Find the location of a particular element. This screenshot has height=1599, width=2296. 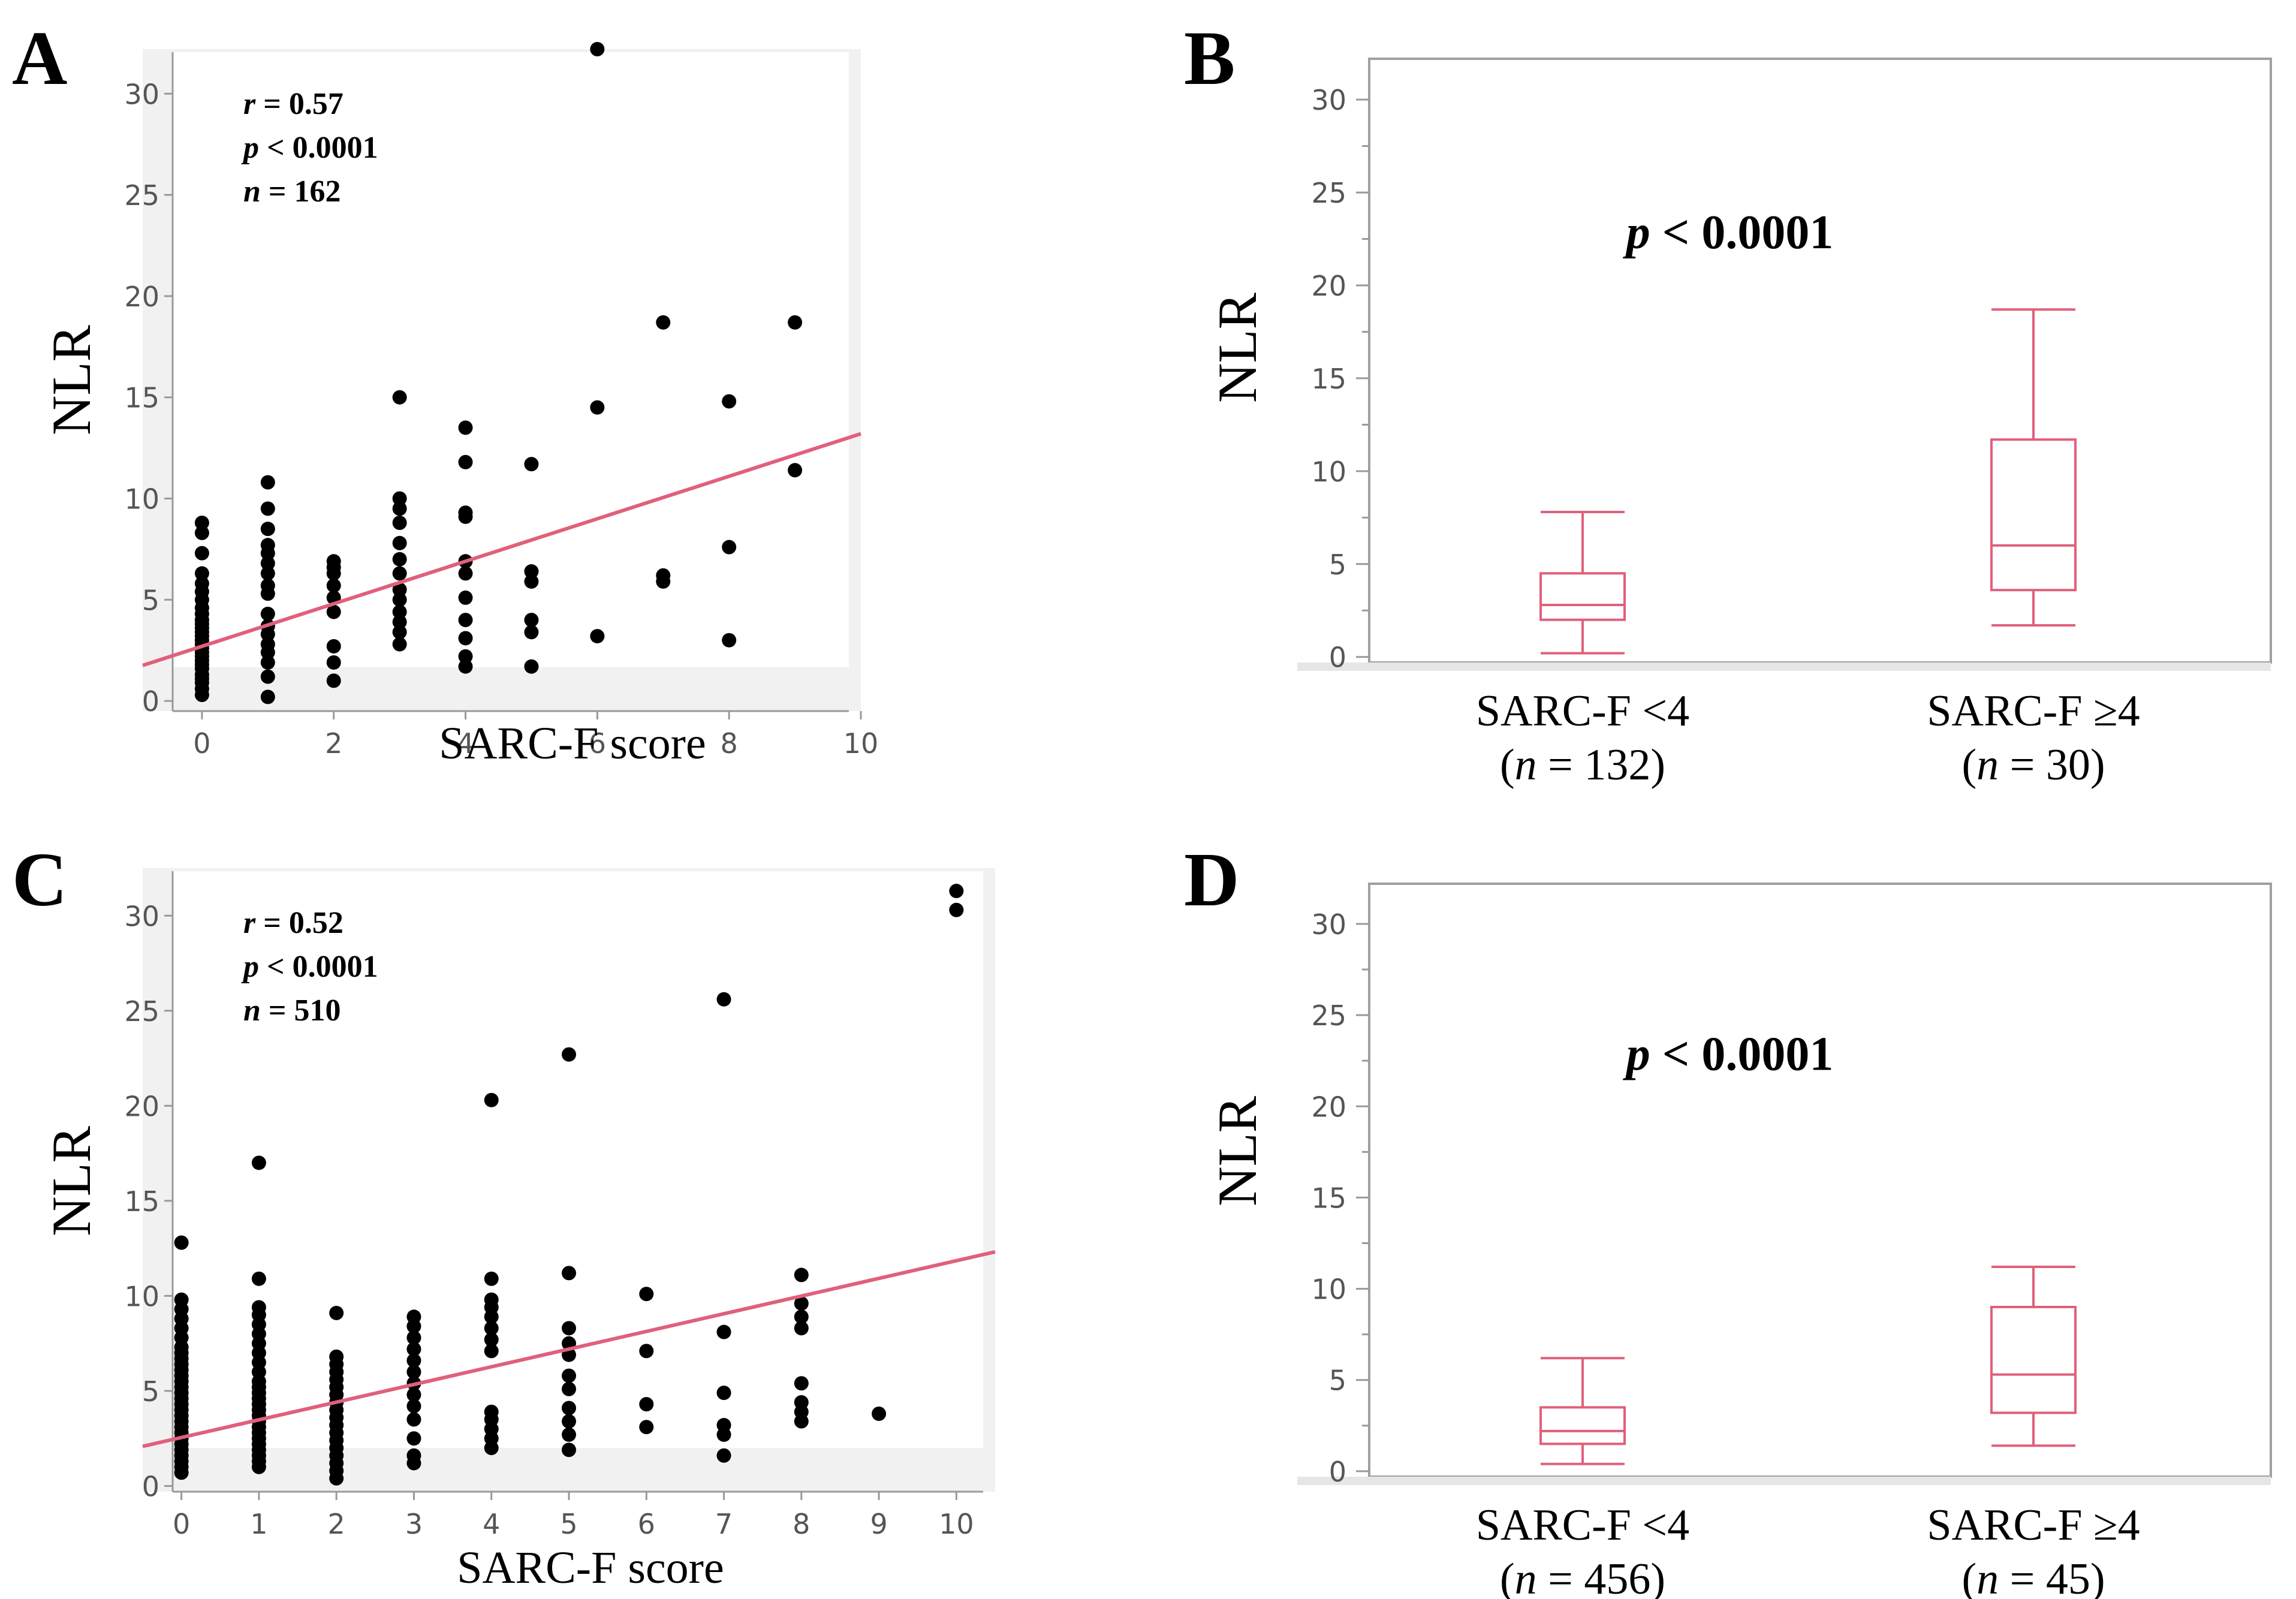

box-2: SARC-F ≥4 (n = 45) is located at coordinates (2033, 1432).